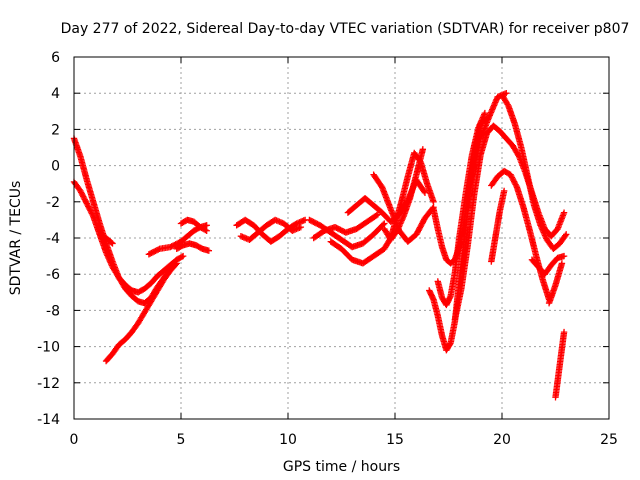  Describe the element at coordinates (53, 275) in the screenshot. I see `y-tick-label: -6` at that location.